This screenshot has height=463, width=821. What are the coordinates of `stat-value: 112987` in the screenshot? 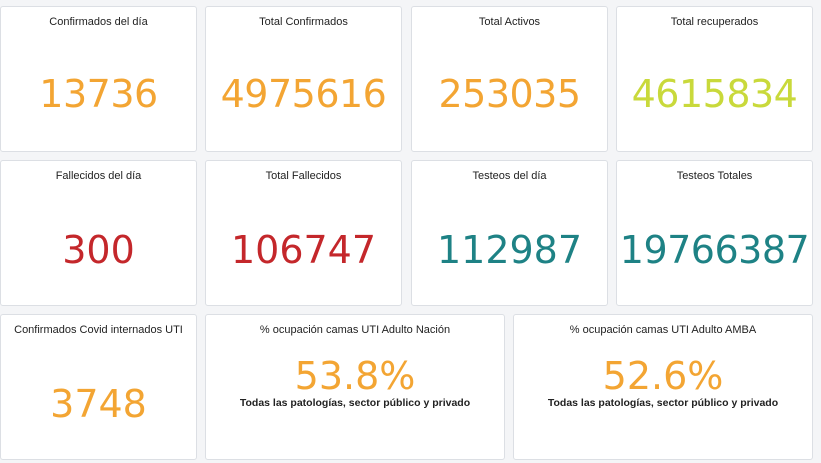 It's located at (509, 250).